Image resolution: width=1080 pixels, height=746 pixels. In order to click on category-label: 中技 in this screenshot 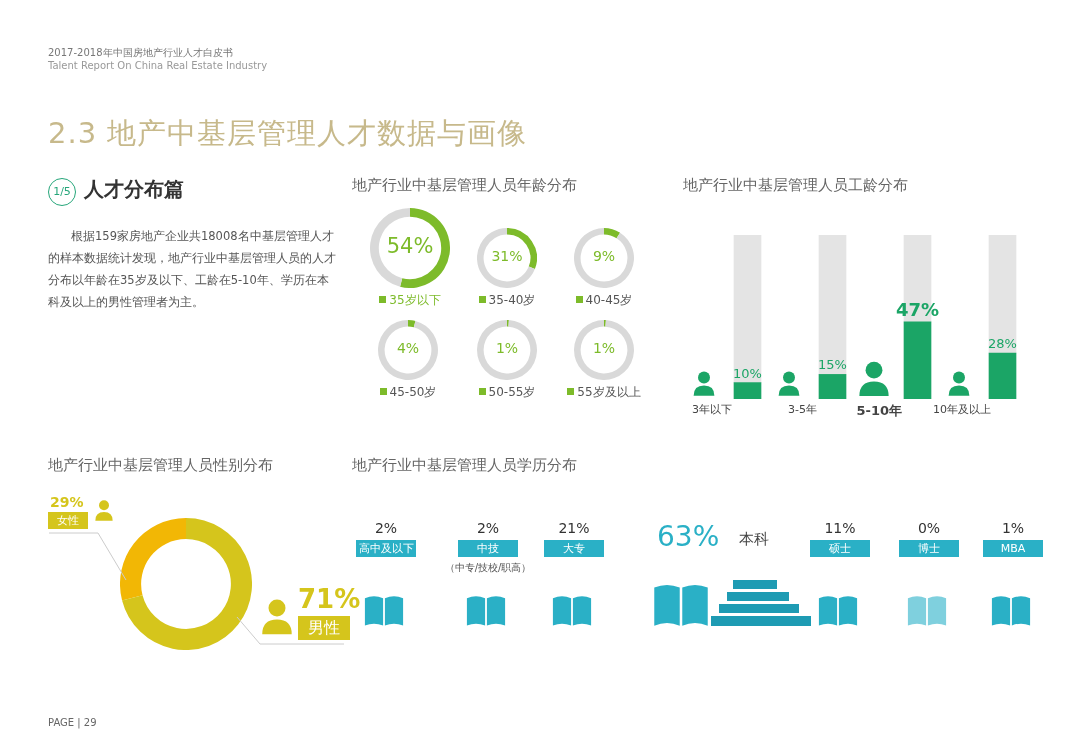, I will do `click(488, 548)`.